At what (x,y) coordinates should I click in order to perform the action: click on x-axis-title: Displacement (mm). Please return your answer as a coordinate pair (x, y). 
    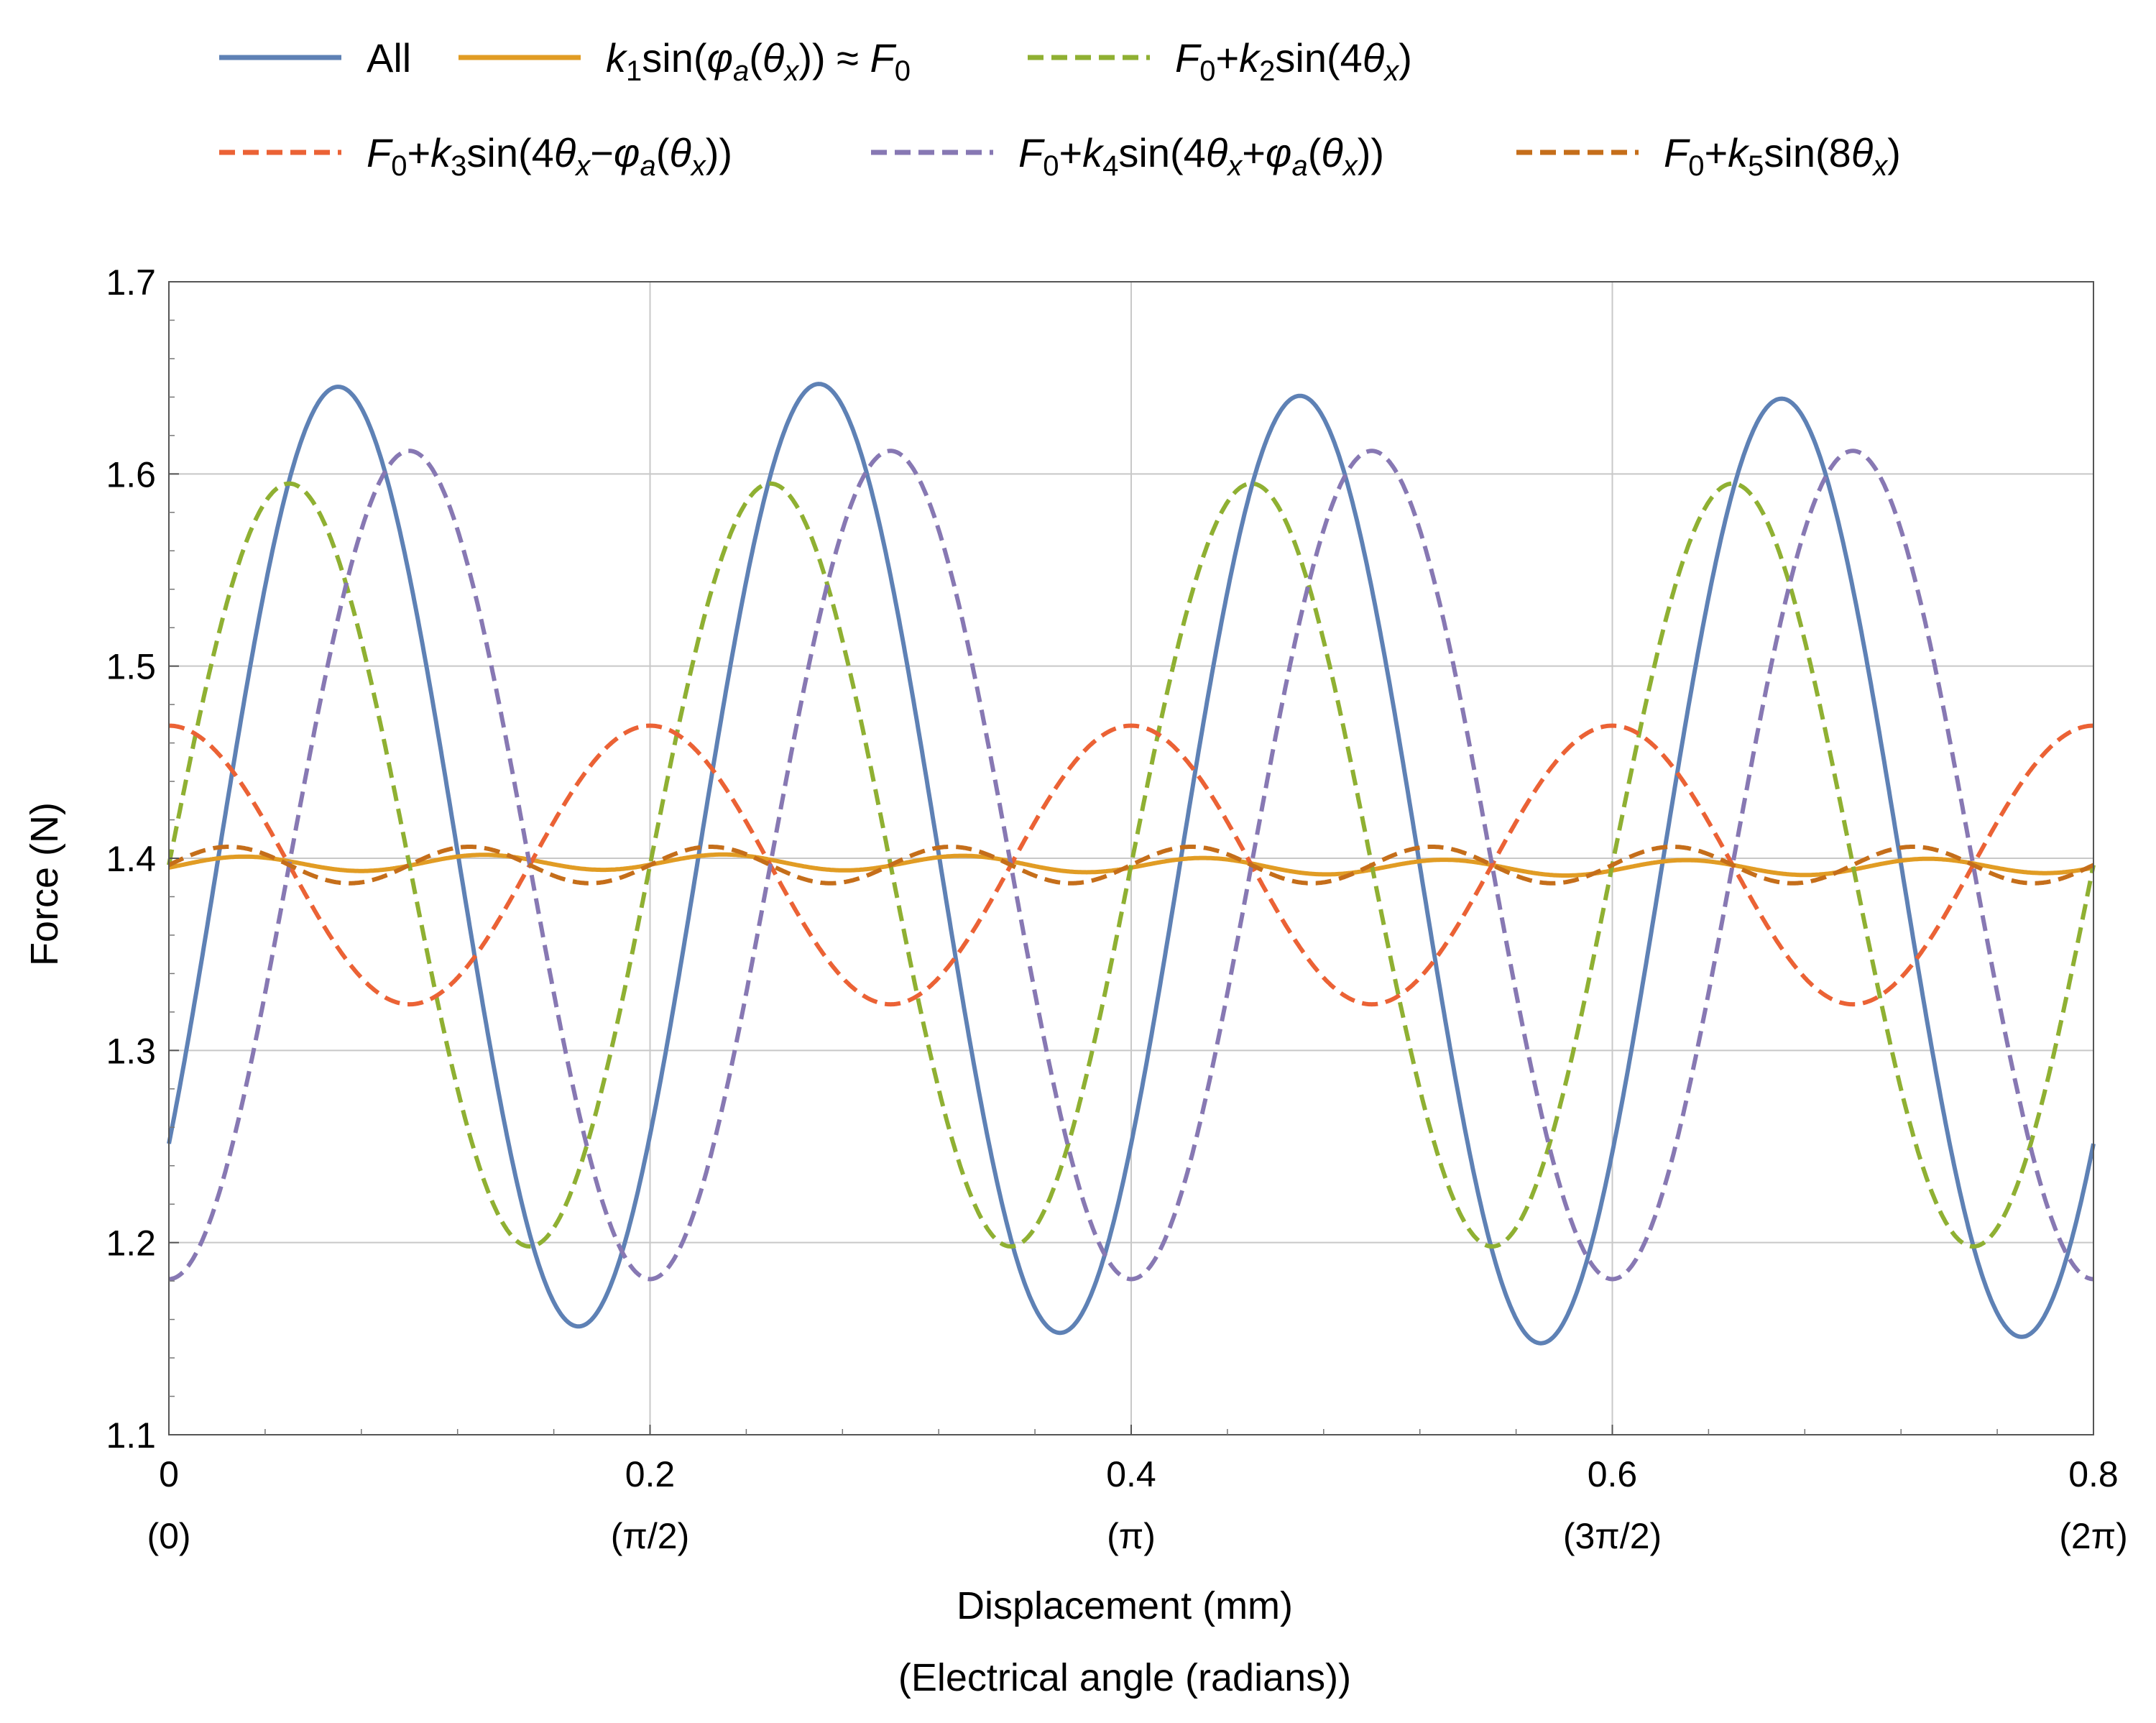
    Looking at the image, I should click on (1125, 1605).